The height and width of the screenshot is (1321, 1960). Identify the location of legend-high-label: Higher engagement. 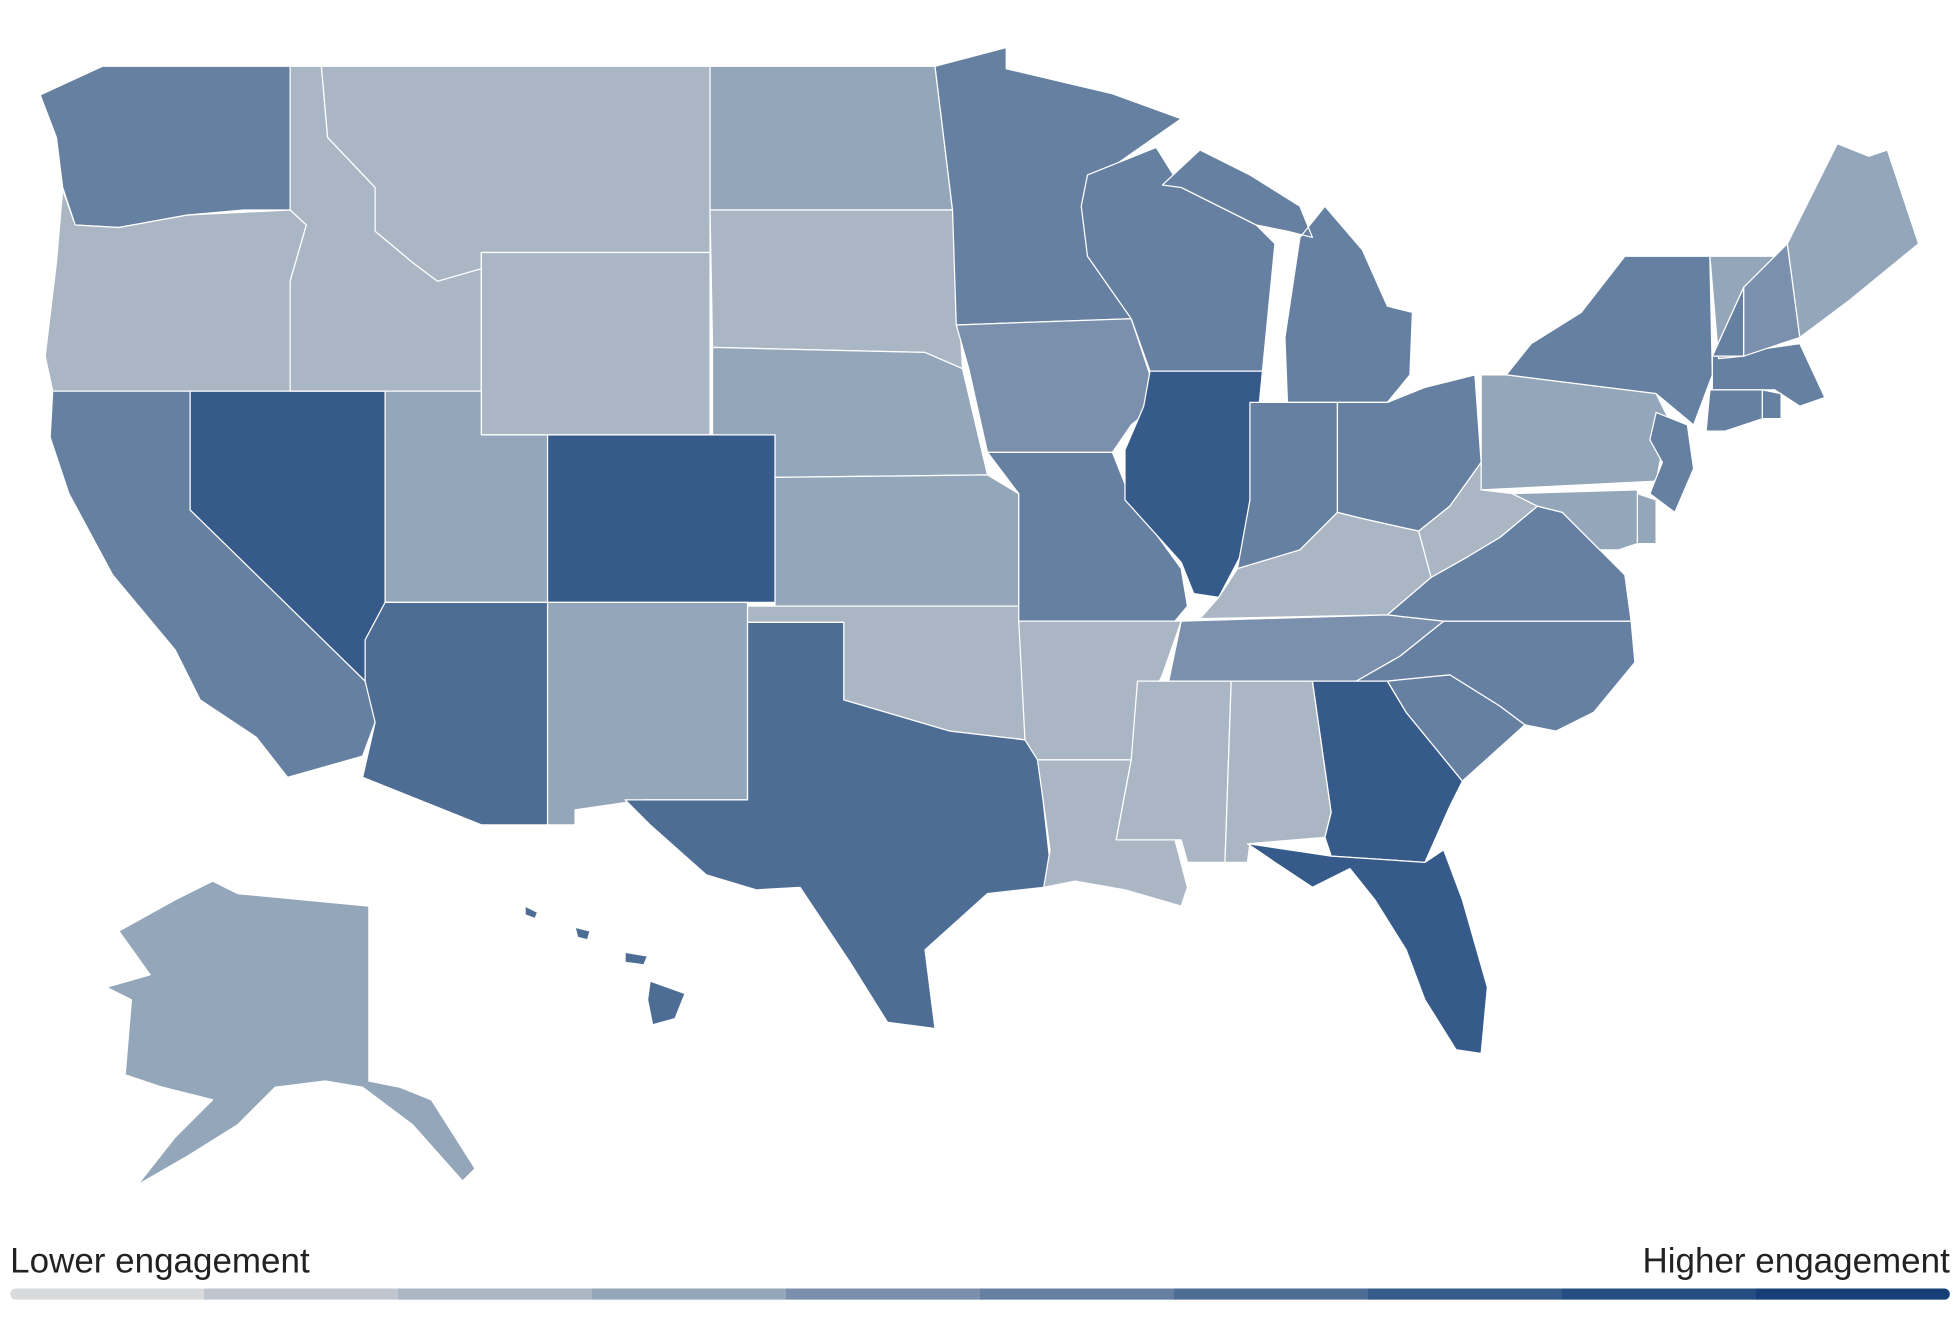
(1797, 1260).